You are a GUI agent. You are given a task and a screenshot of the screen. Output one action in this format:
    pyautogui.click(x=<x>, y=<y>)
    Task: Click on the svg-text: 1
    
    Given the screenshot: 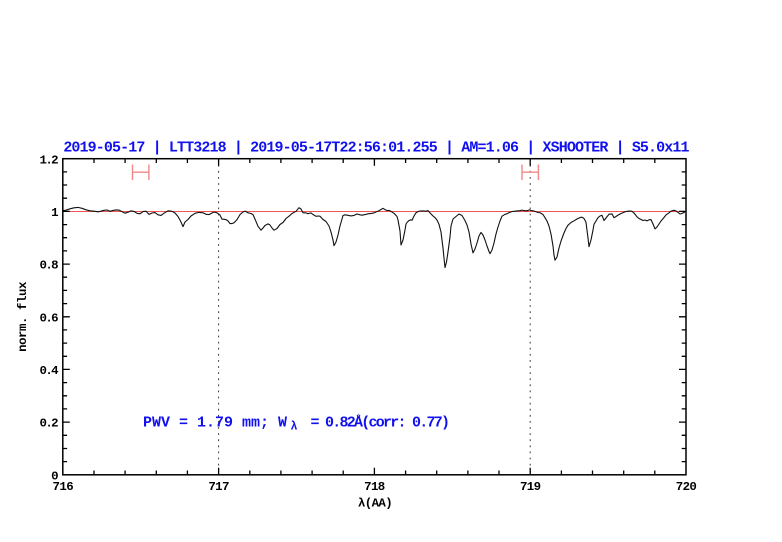 What is the action you would take?
    pyautogui.click(x=54, y=213)
    